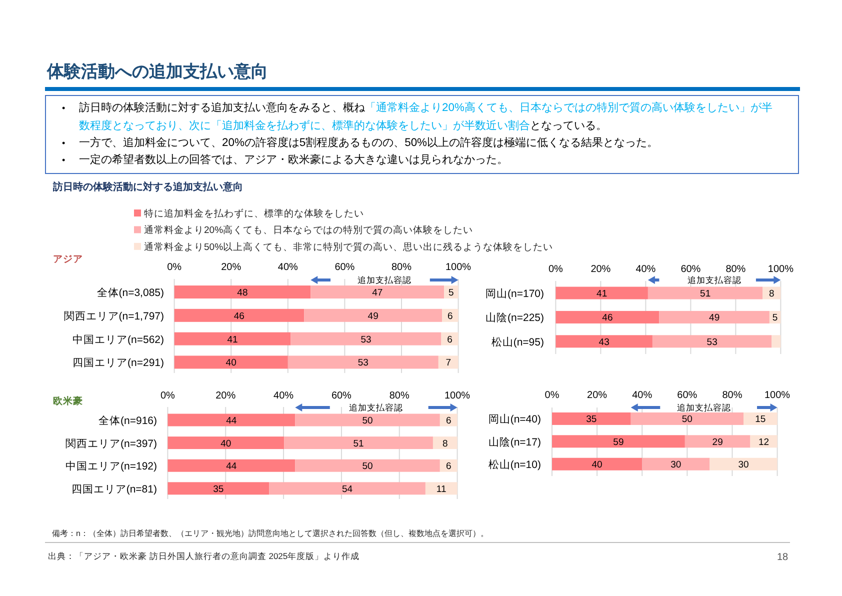 The image size is (842, 596). I want to click on data-label: 11, so click(441, 489).